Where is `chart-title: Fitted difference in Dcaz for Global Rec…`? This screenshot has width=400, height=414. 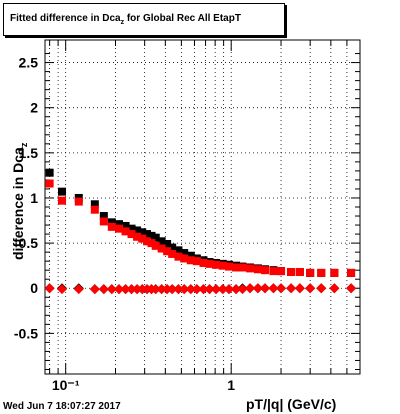 chart-title: Fitted difference in Dcaz for Global Rec… is located at coordinates (125, 19).